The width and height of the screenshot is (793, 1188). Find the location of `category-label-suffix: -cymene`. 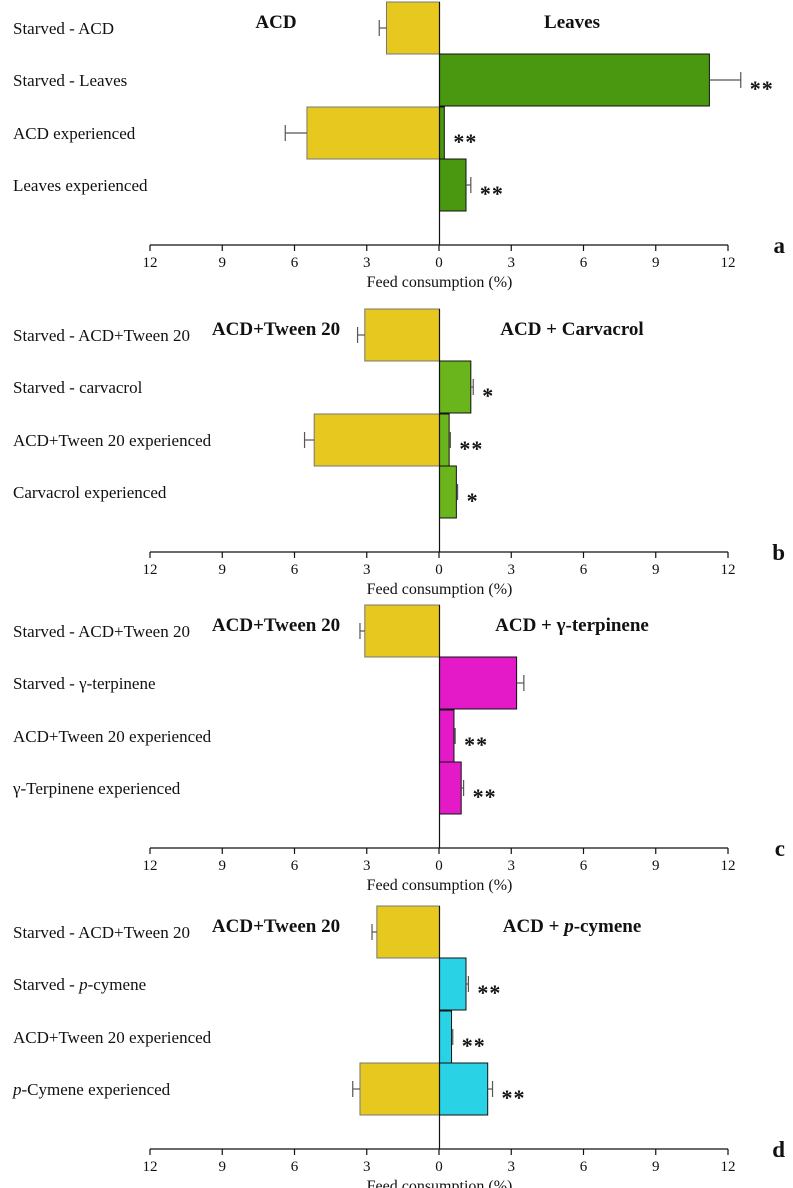

category-label-suffix: -cymene is located at coordinates (117, 984).